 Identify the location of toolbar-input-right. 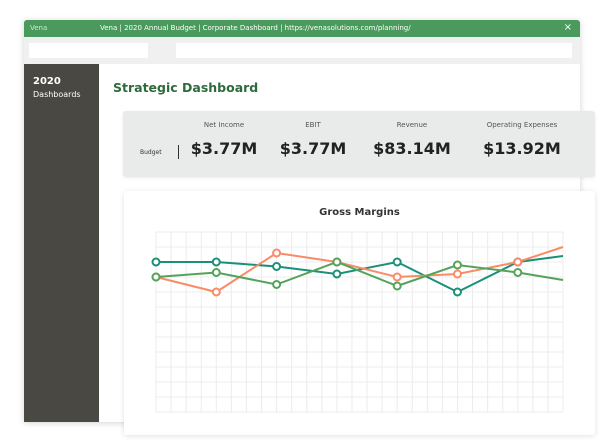
(374, 50).